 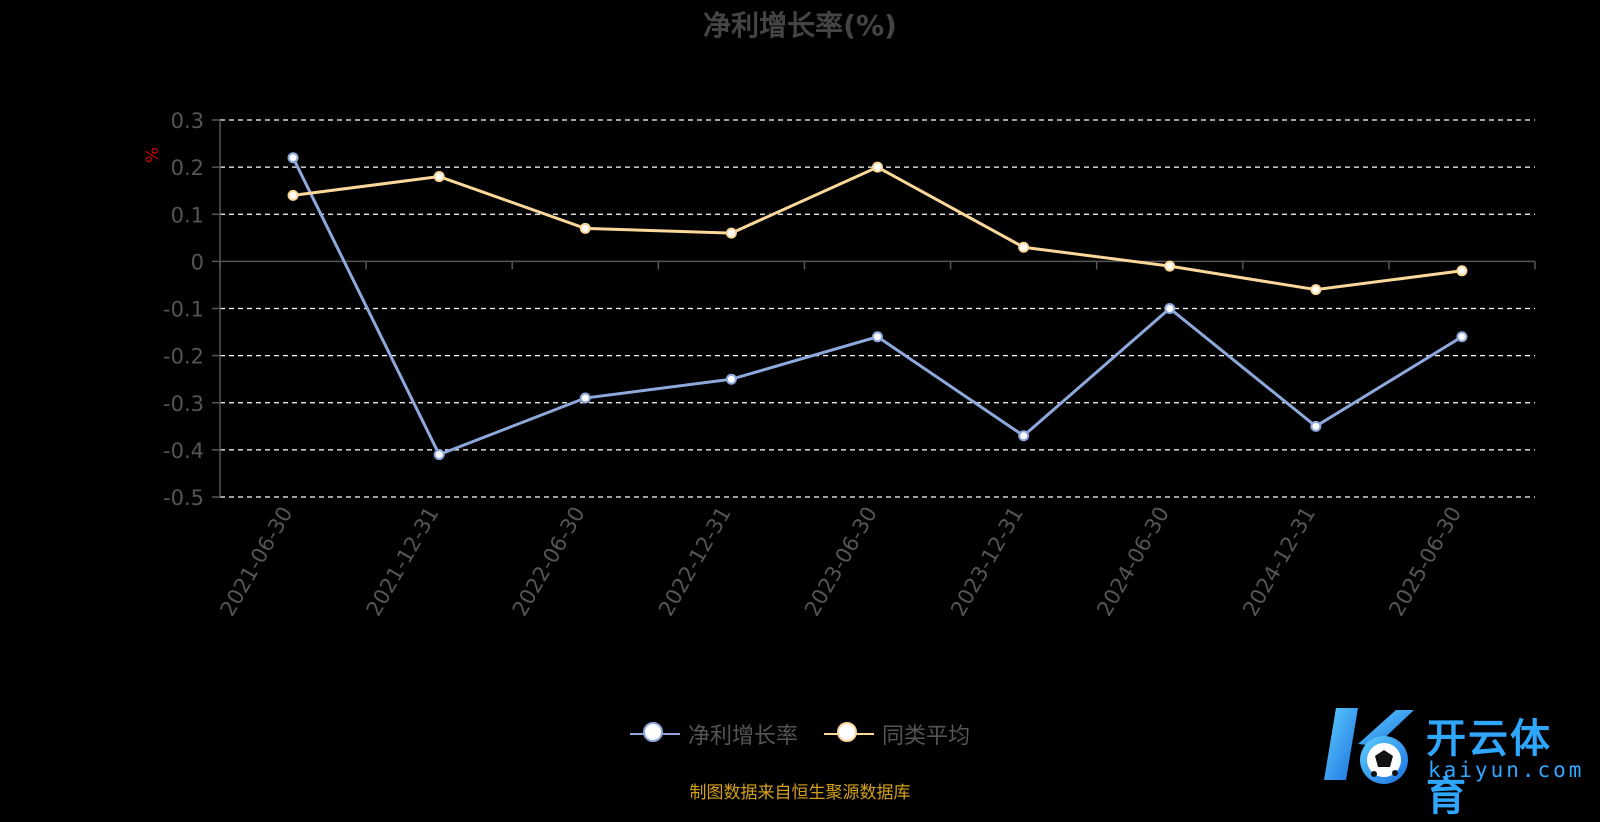 What do you see at coordinates (800, 25) in the screenshot?
I see `chart-title: 净利增长率(%)` at bounding box center [800, 25].